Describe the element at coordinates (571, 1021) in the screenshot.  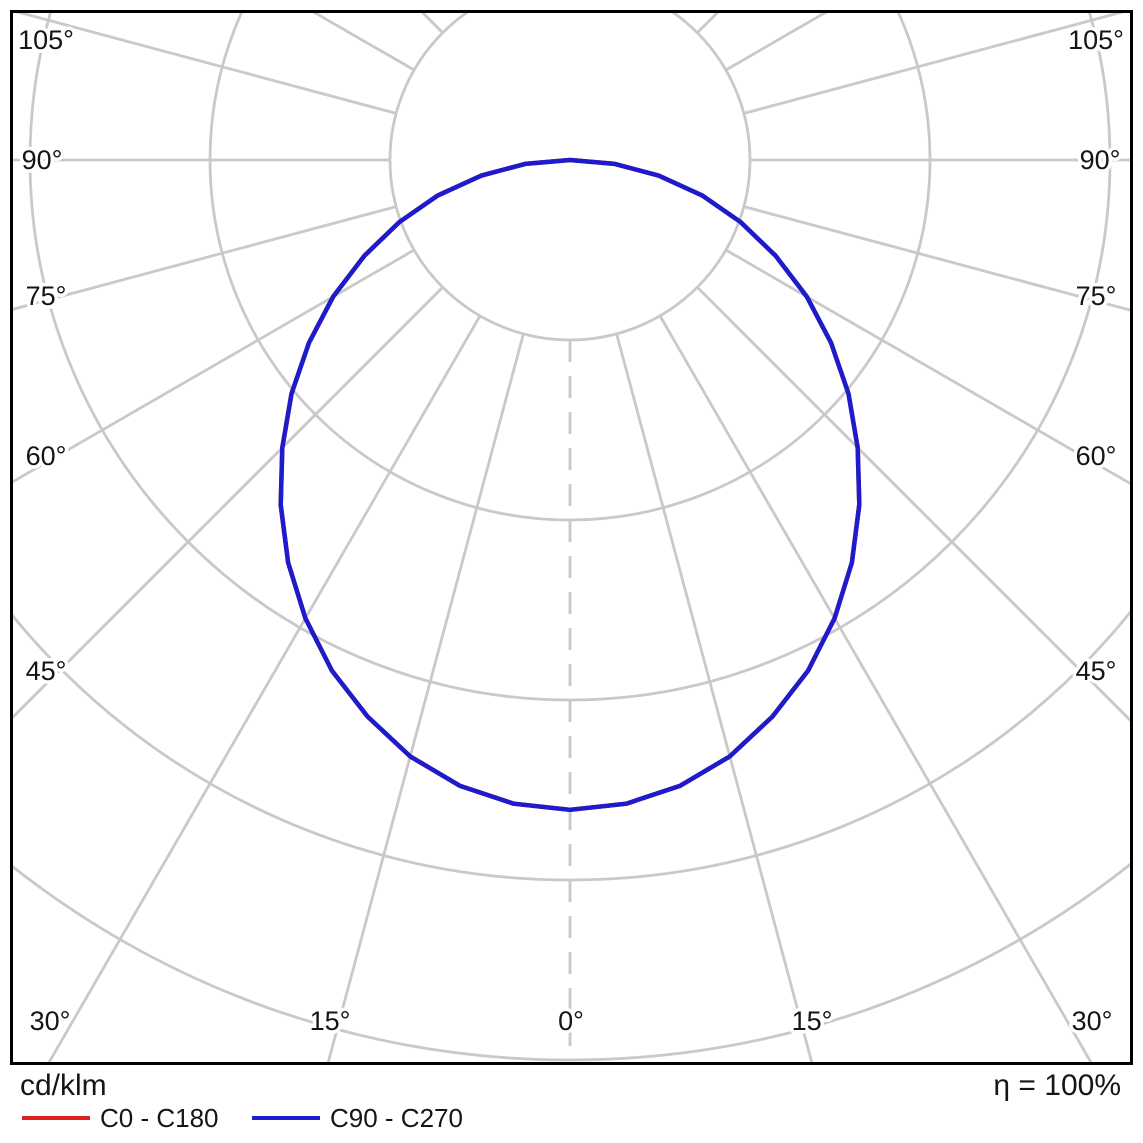
I see `angle-label: 0°` at that location.